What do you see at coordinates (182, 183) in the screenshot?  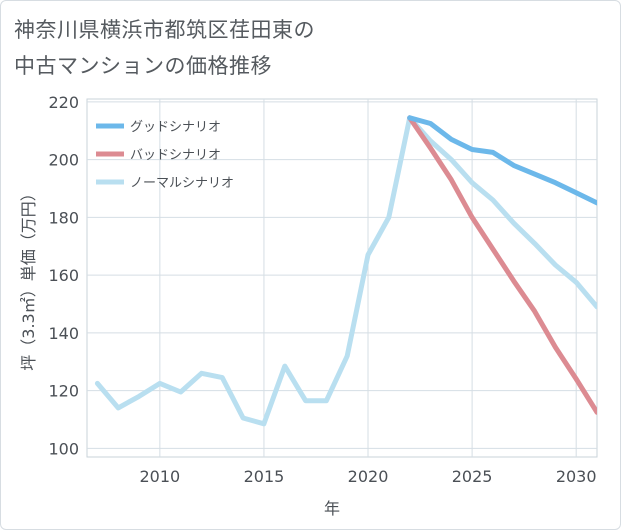 I see `legend-label-2: ノーマルシナリオ` at bounding box center [182, 183].